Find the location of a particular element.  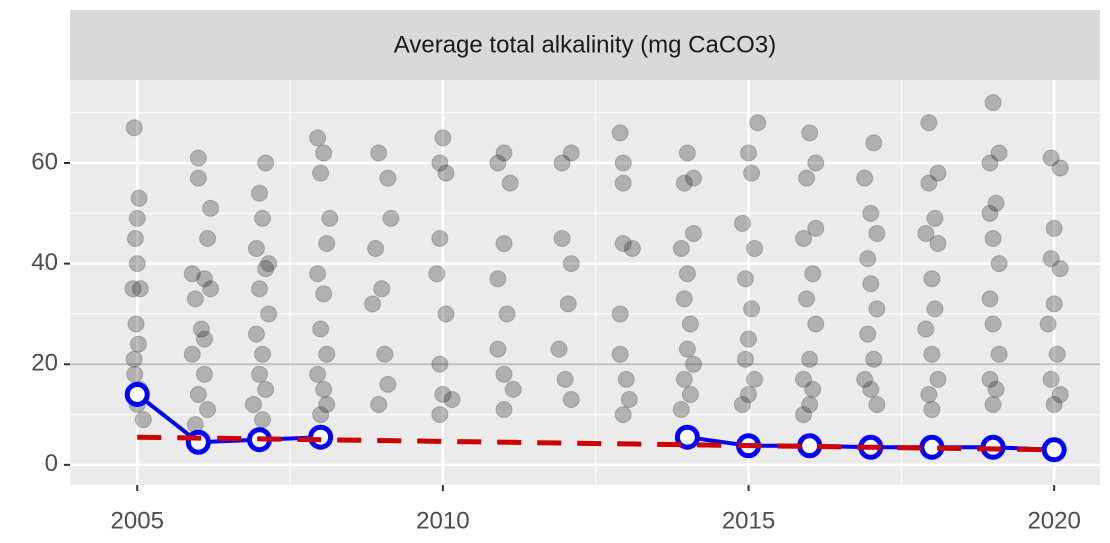

strip is located at coordinates (585, 45).